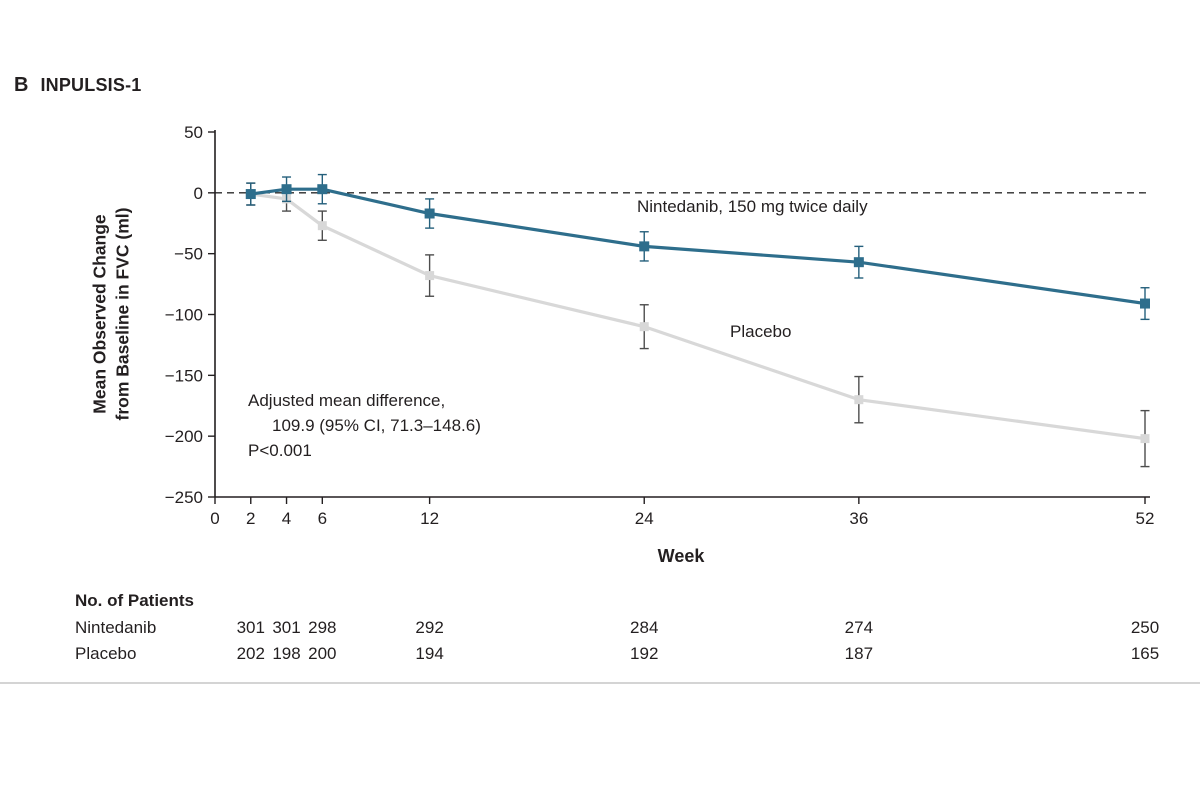 The height and width of the screenshot is (793, 1200). What do you see at coordinates (106, 653) in the screenshot?
I see `patients-row-label: Placebo` at bounding box center [106, 653].